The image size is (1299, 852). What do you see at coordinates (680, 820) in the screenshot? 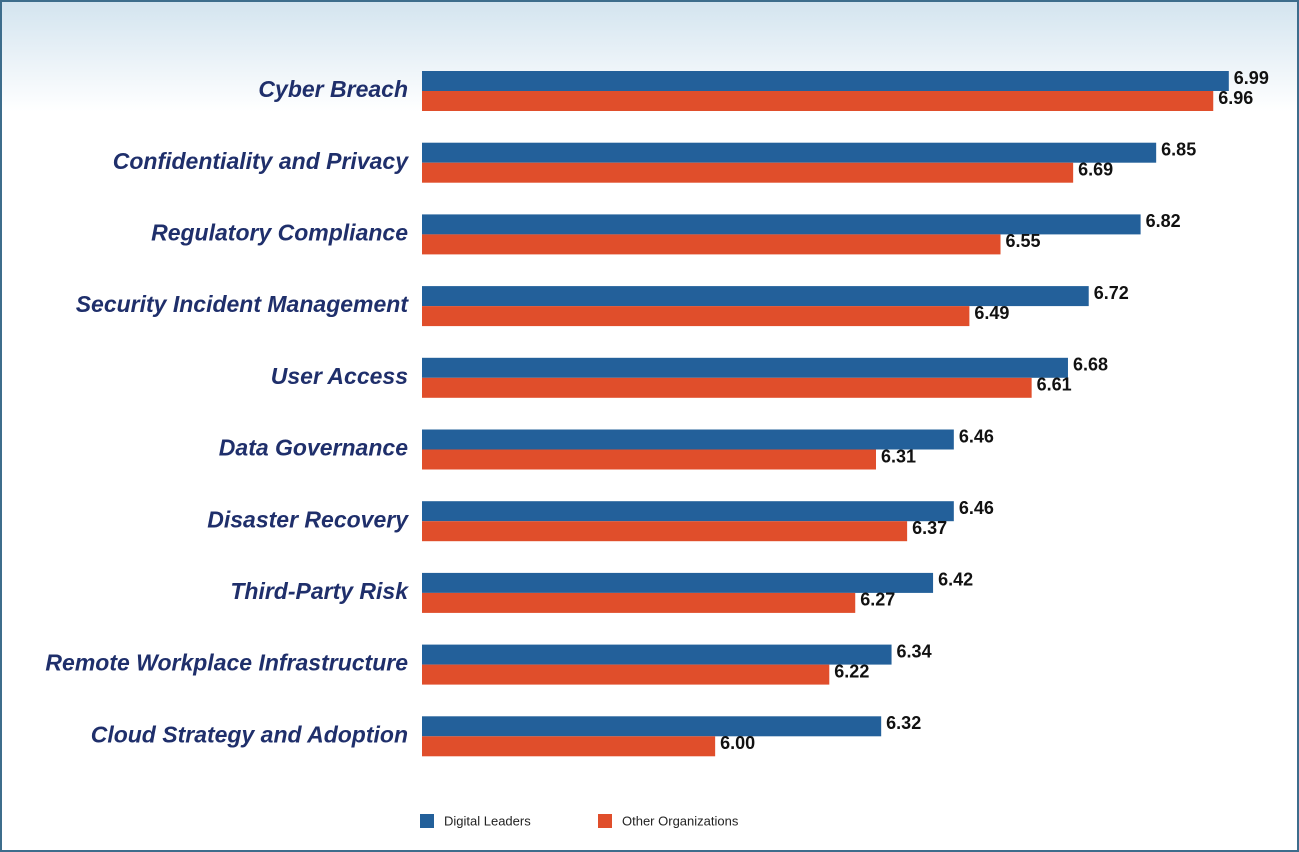
I see `legend-label: Other Organizations` at bounding box center [680, 820].